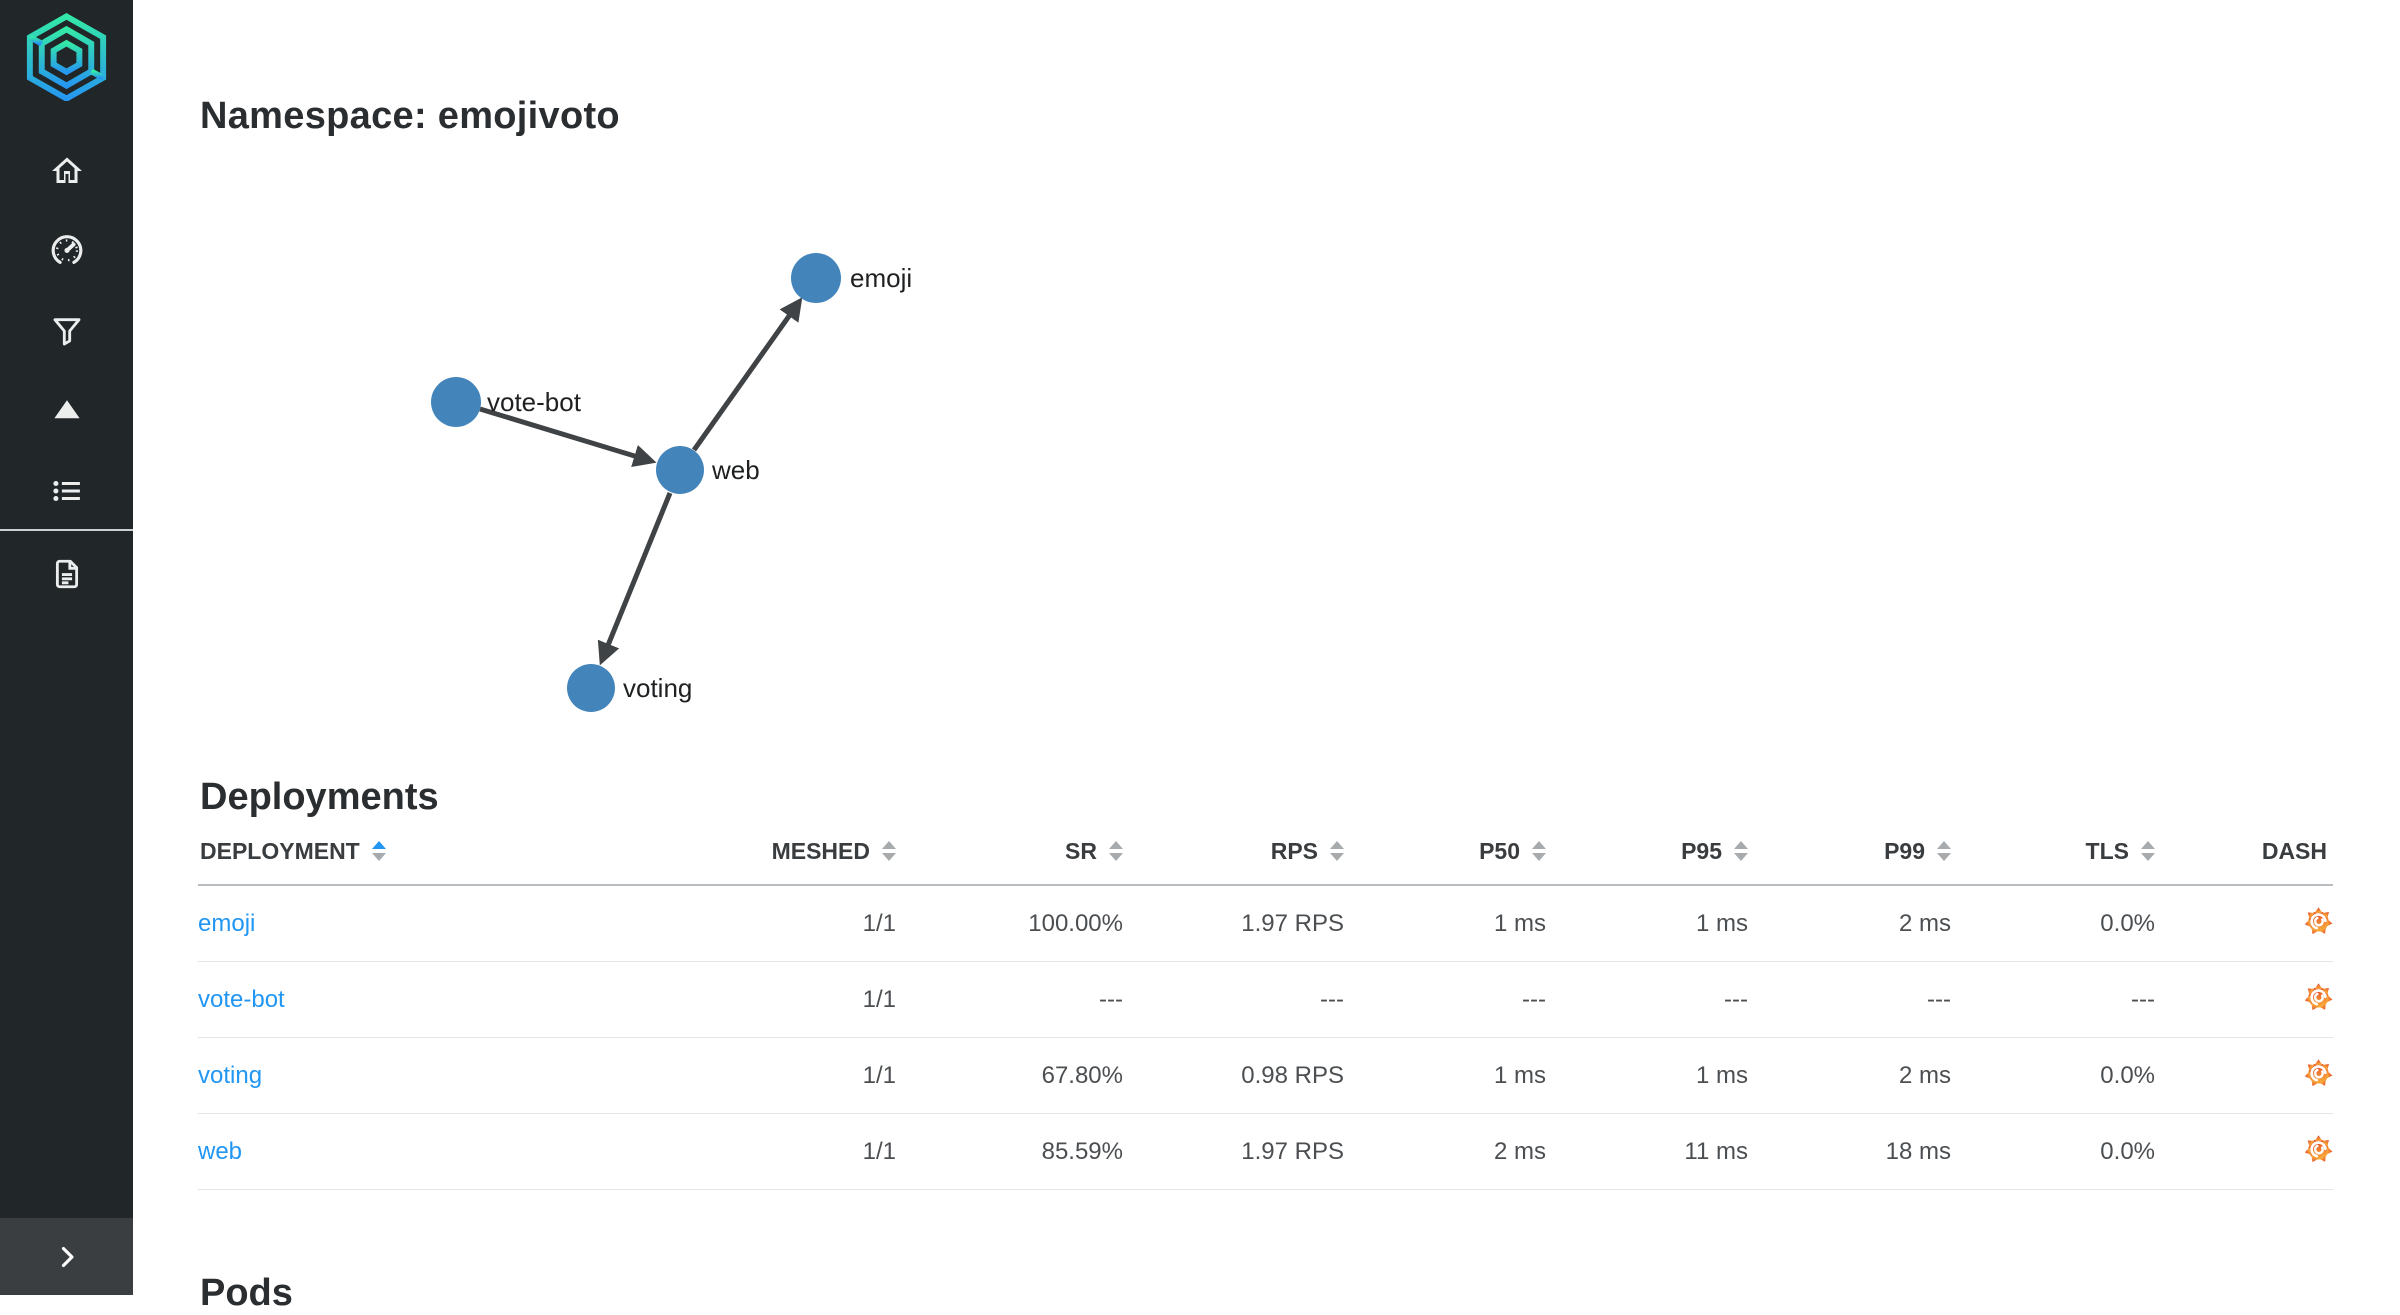 The image size is (2400, 1315). I want to click on graph-node-web, so click(680, 470).